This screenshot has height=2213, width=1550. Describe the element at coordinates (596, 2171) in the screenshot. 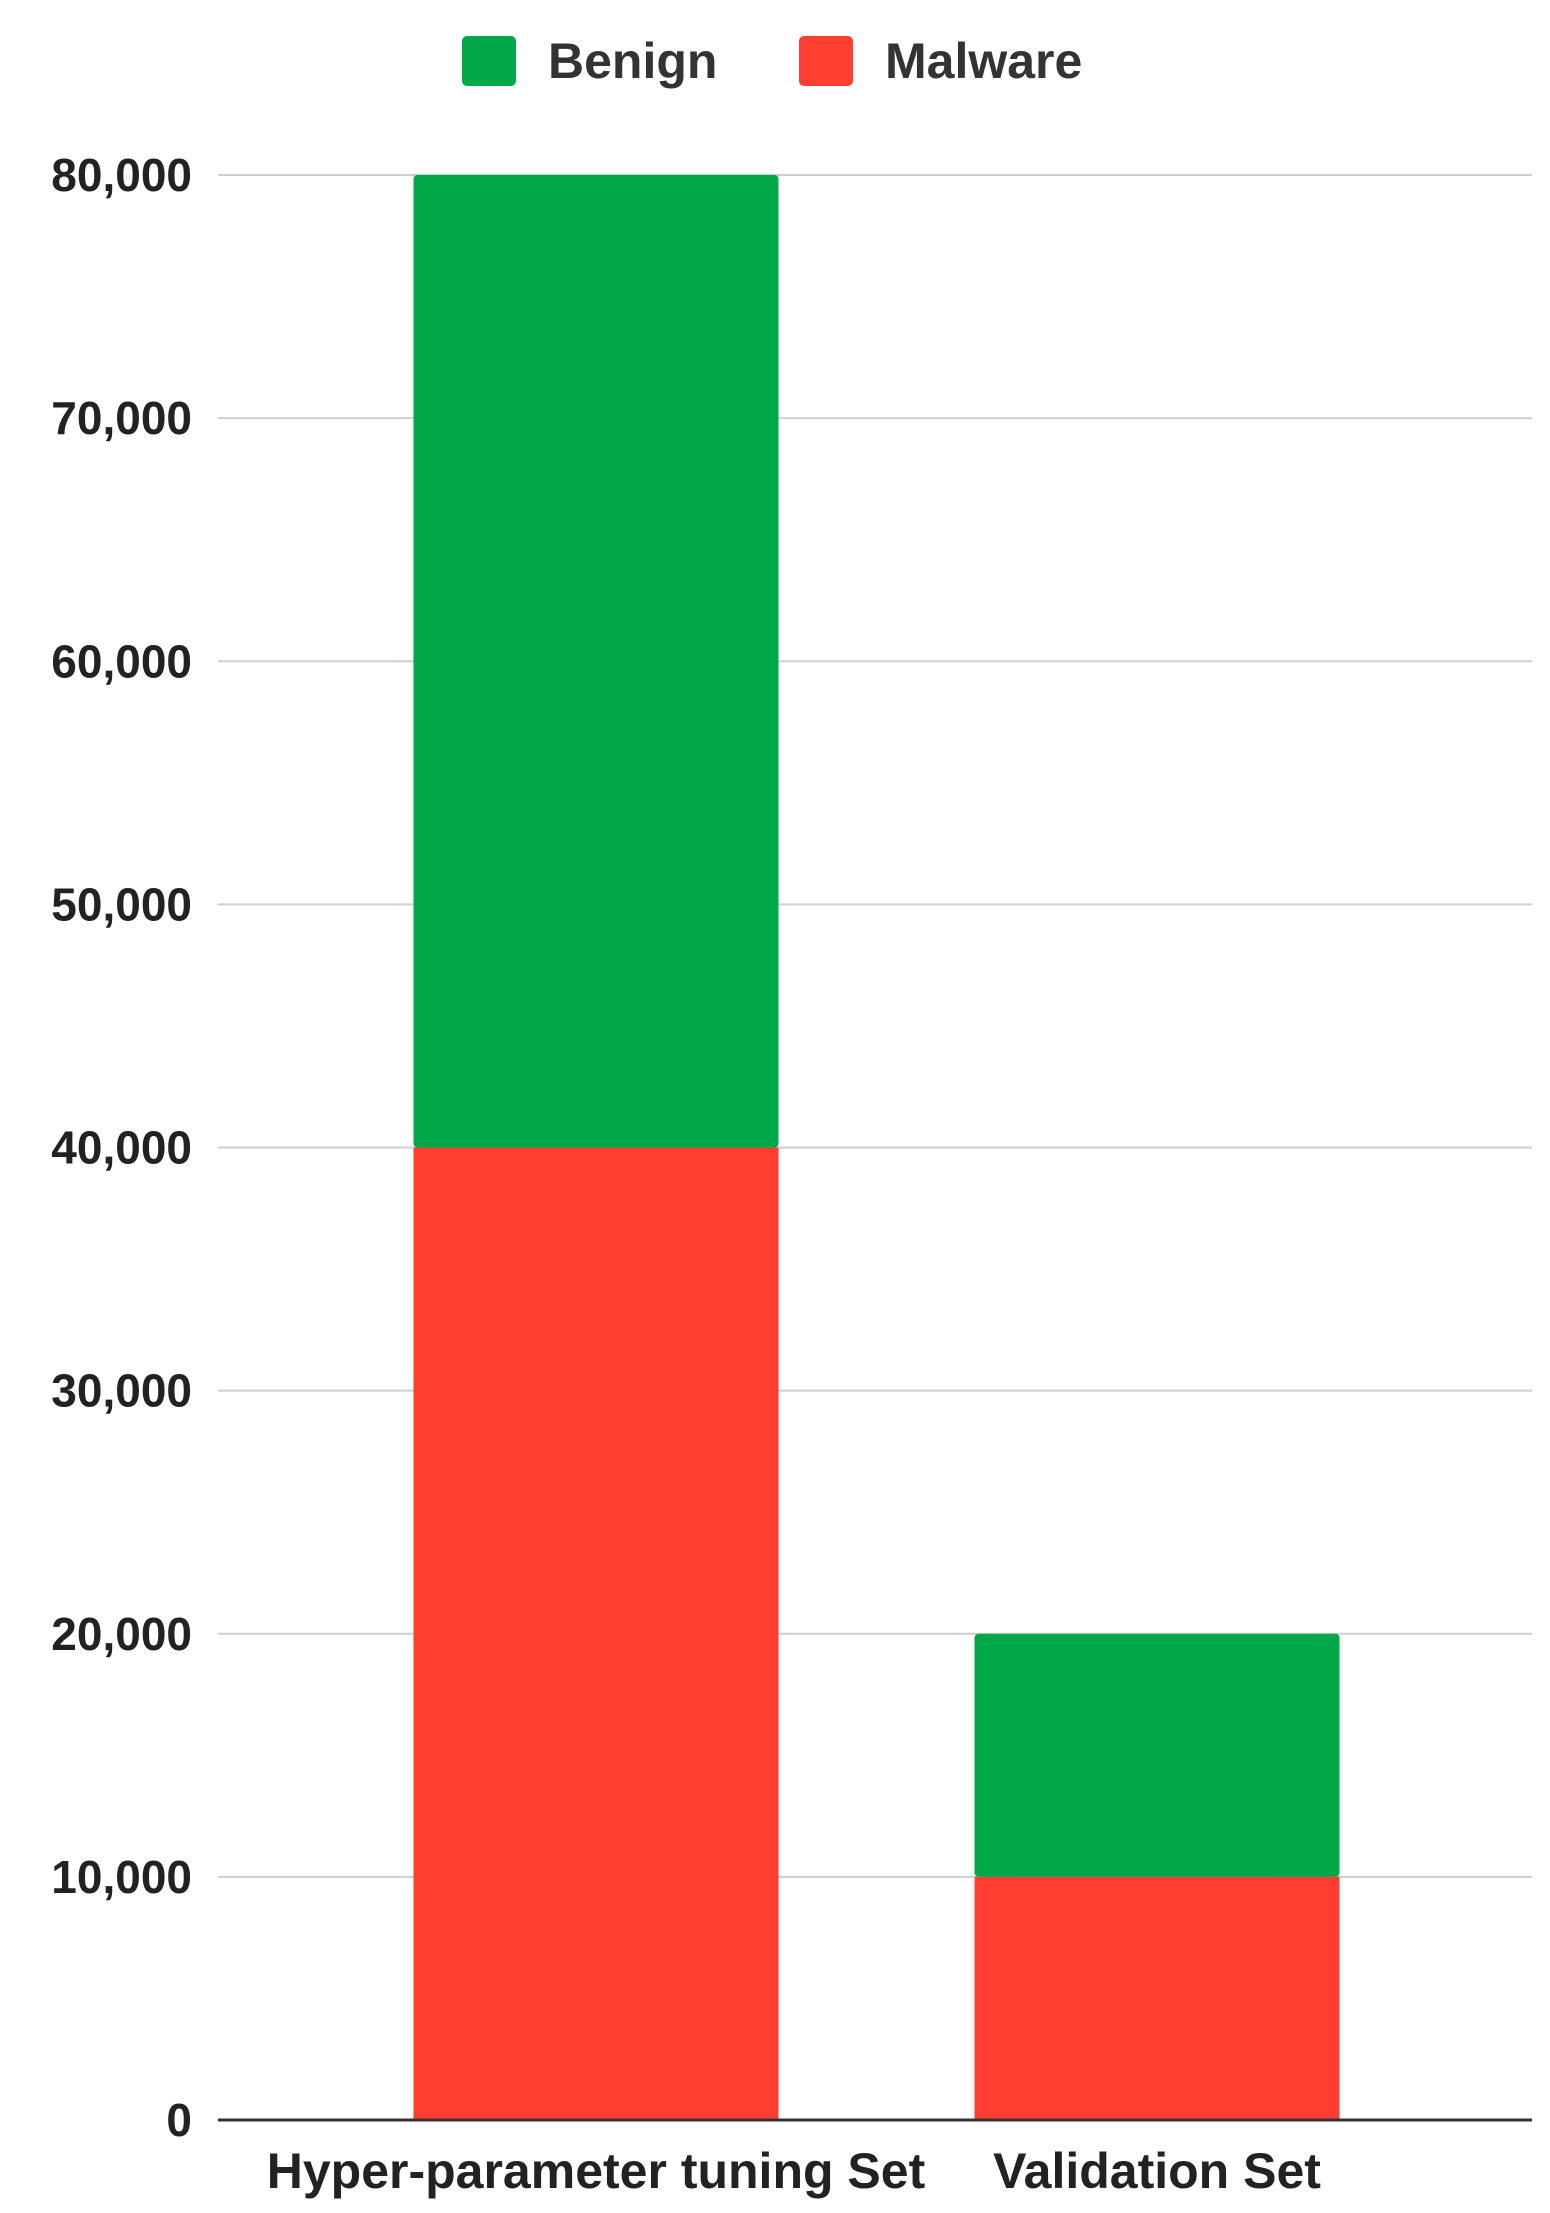

I see `x-tick-label: Hyper-parameter tuning Set` at that location.